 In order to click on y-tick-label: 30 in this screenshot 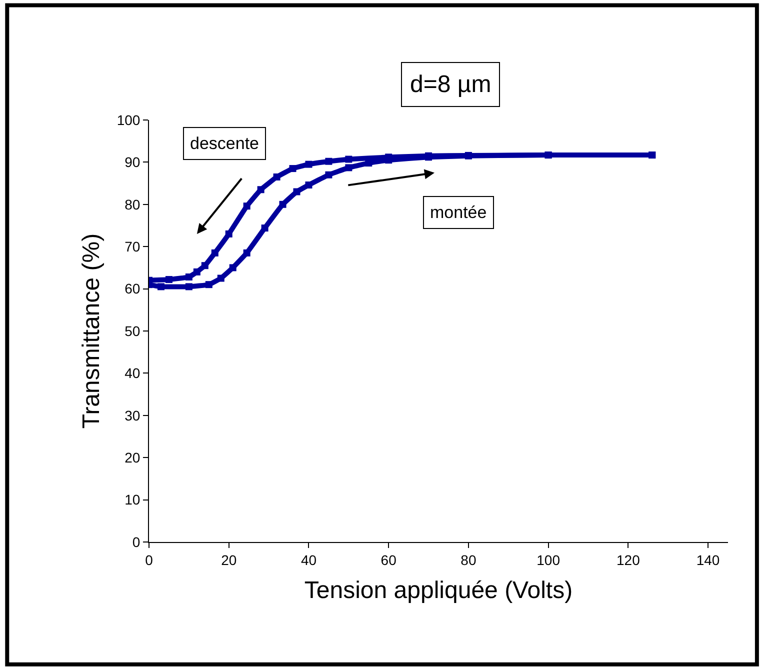, I will do `click(132, 415)`.